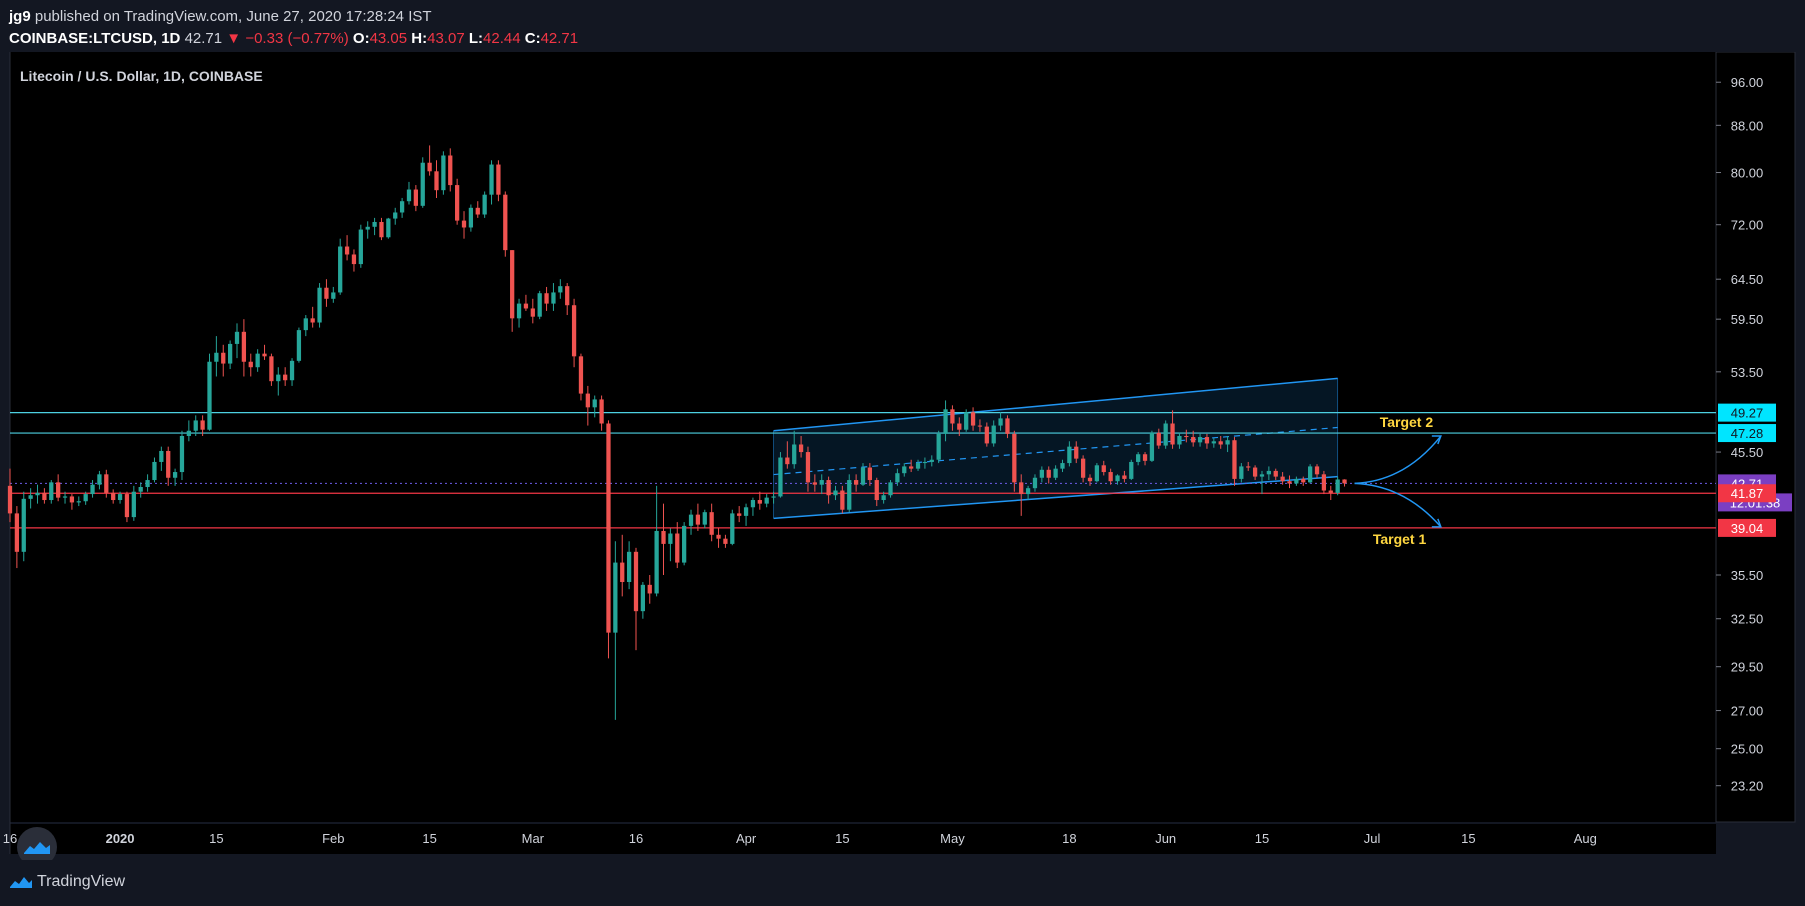 The image size is (1805, 906). What do you see at coordinates (95, 38) in the screenshot?
I see `symbol-label: COINBASE:LTCUSD, 1D` at bounding box center [95, 38].